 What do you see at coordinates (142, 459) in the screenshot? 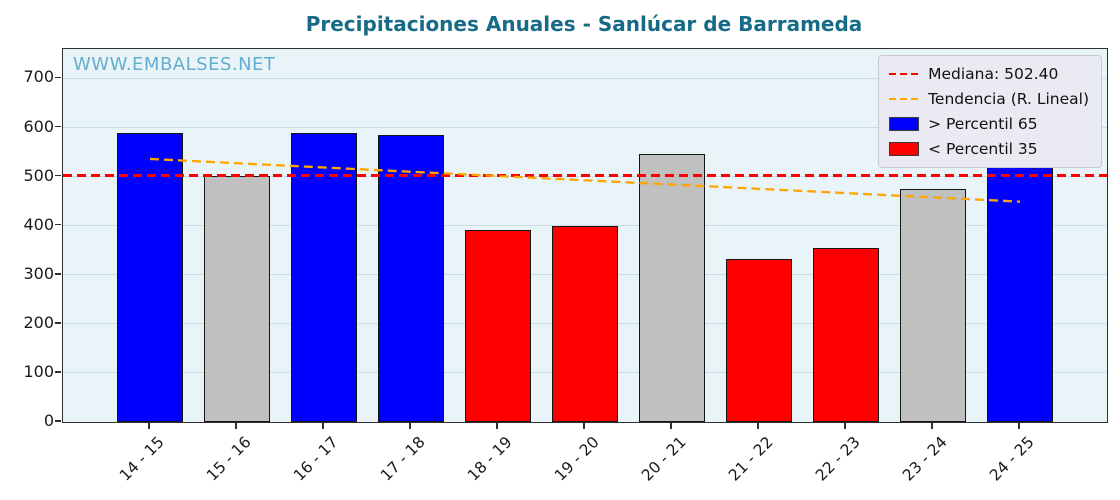
I see `x-tick-label: 14 - 15` at bounding box center [142, 459].